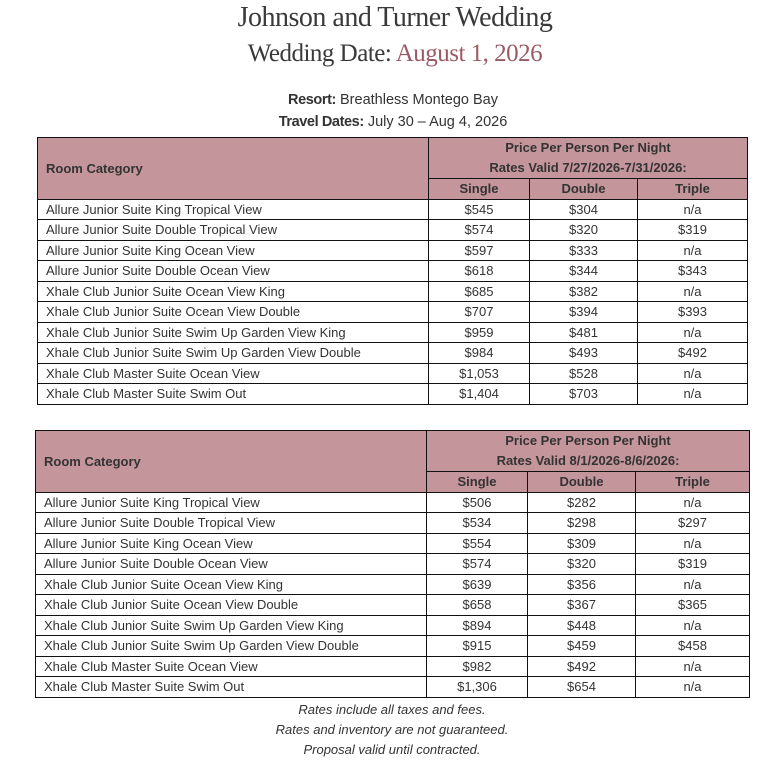 The image size is (770, 769). Describe the element at coordinates (581, 625) in the screenshot. I see `price-cell: $448` at that location.